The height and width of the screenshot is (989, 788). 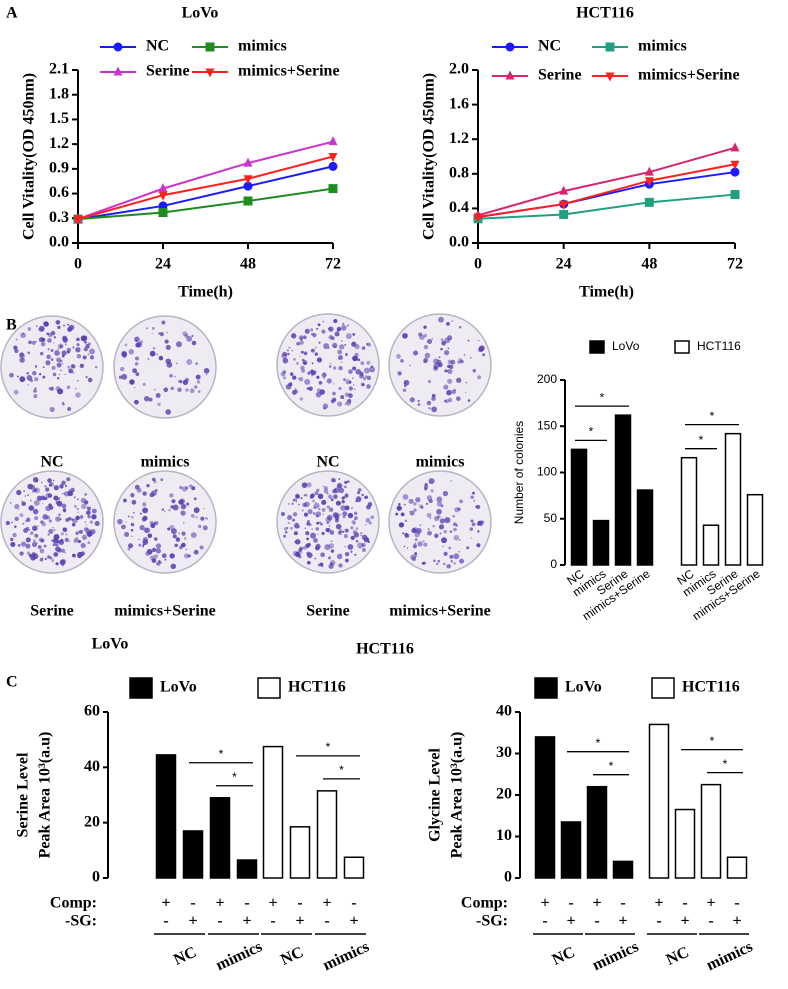 I want to click on group-label: mimics, so click(x=345, y=956).